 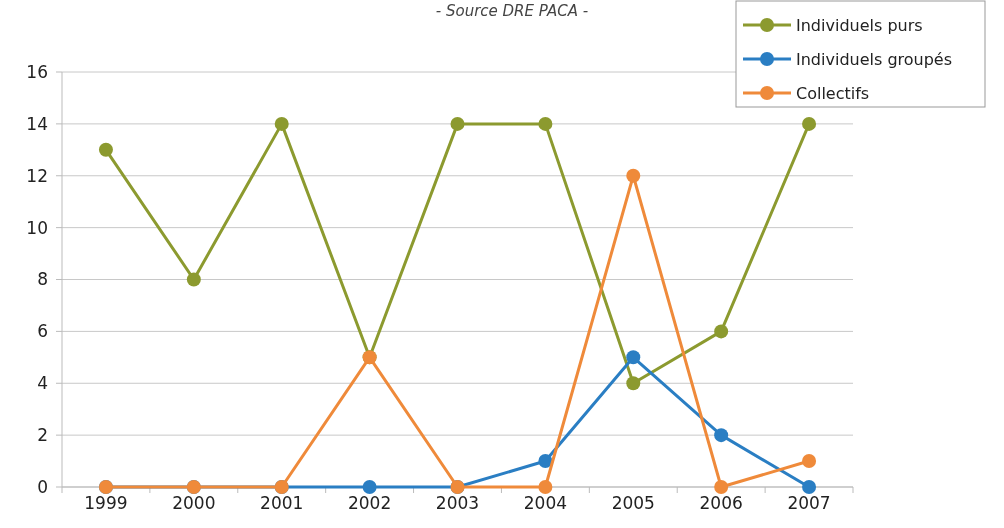 What do you see at coordinates (42, 486) in the screenshot?
I see `y-tick-label: 0` at bounding box center [42, 486].